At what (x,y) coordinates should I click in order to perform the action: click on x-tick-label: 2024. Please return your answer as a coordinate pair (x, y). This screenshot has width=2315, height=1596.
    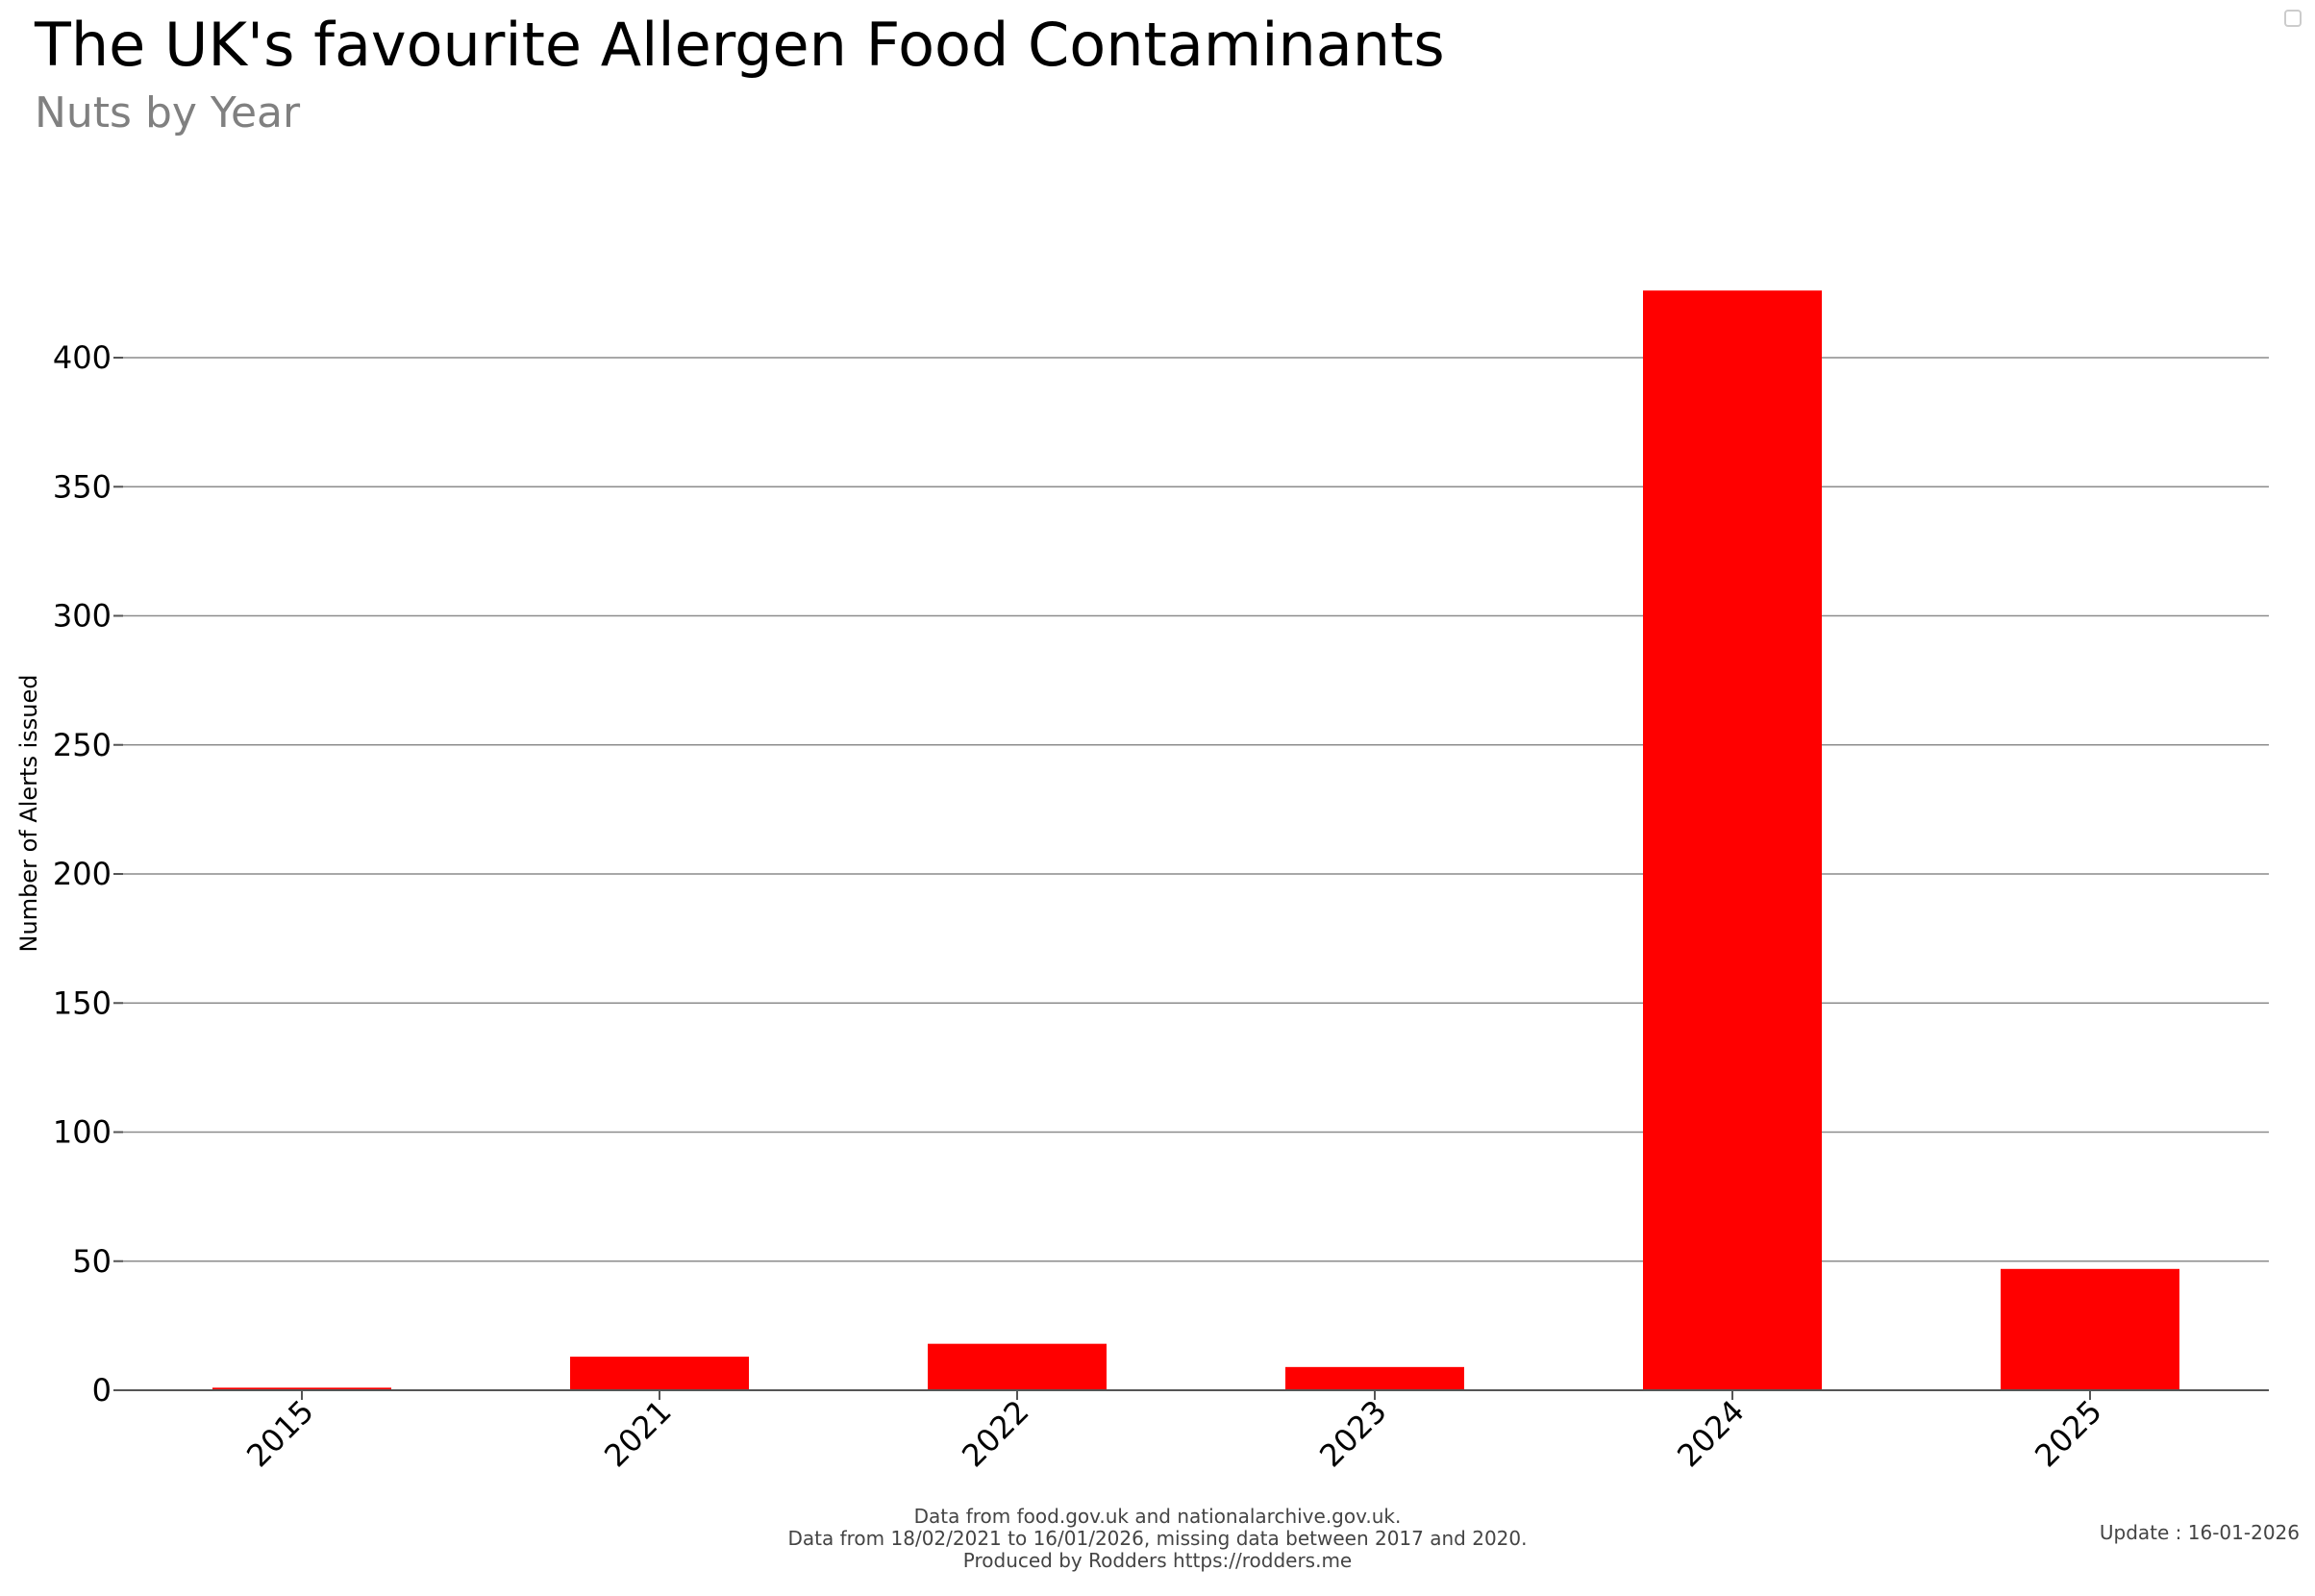
    Looking at the image, I should click on (1710, 1433).